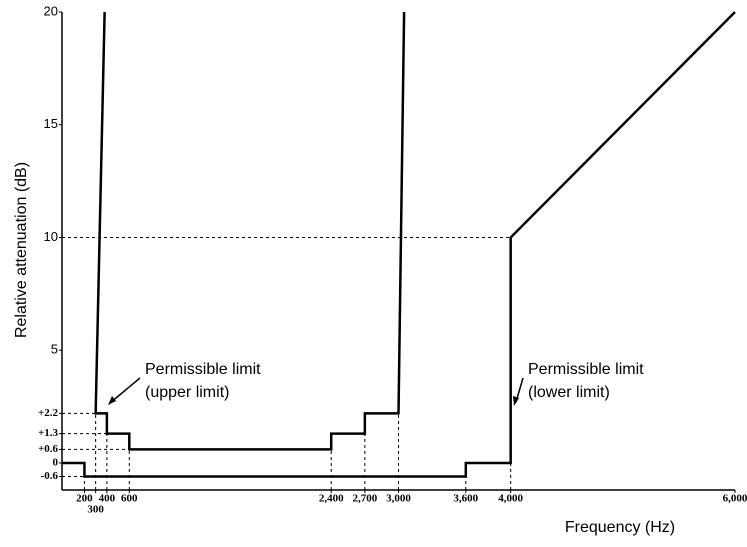  Describe the element at coordinates (465, 499) in the screenshot. I see `x-tick-label: 3,600` at that location.